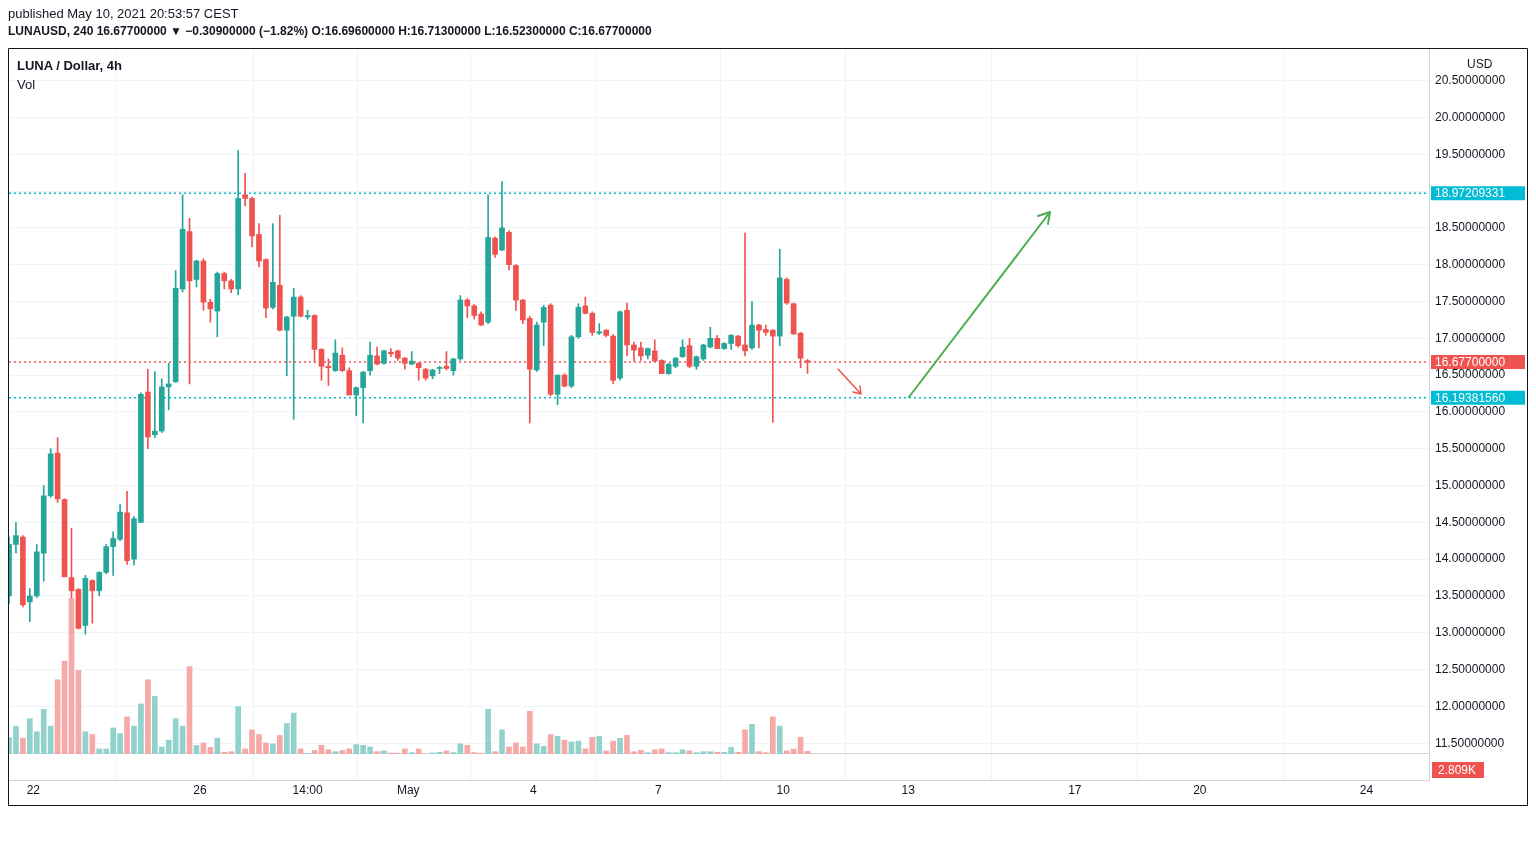 The image size is (1536, 847). What do you see at coordinates (1075, 789) in the screenshot?
I see `x-tick-label: 17` at bounding box center [1075, 789].